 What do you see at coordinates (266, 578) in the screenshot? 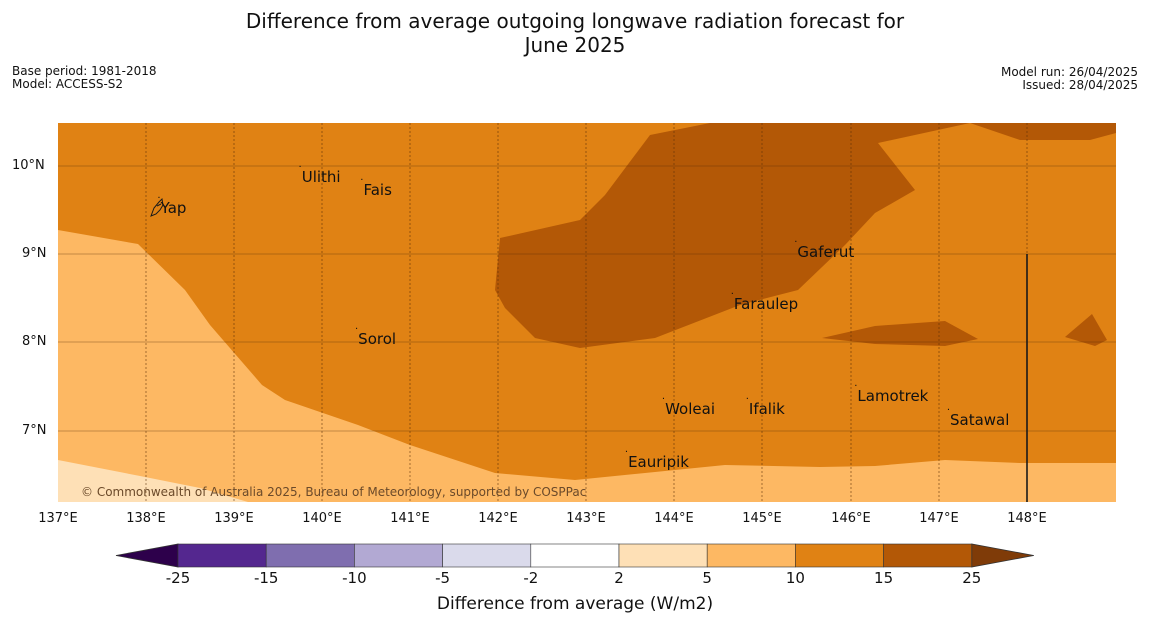
I see `colorbar-tick-label: -15` at bounding box center [266, 578].